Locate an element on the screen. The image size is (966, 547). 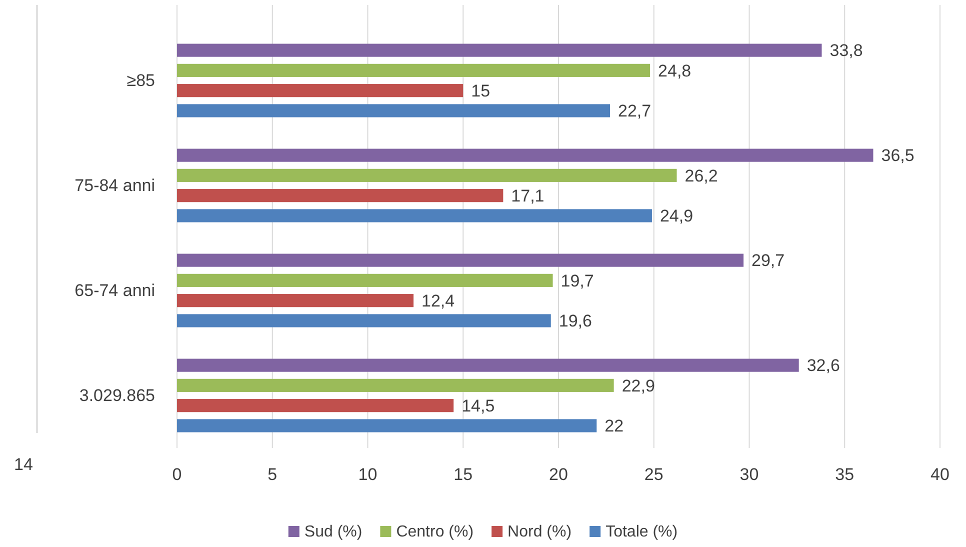
x-tick-label: 30 is located at coordinates (749, 474).